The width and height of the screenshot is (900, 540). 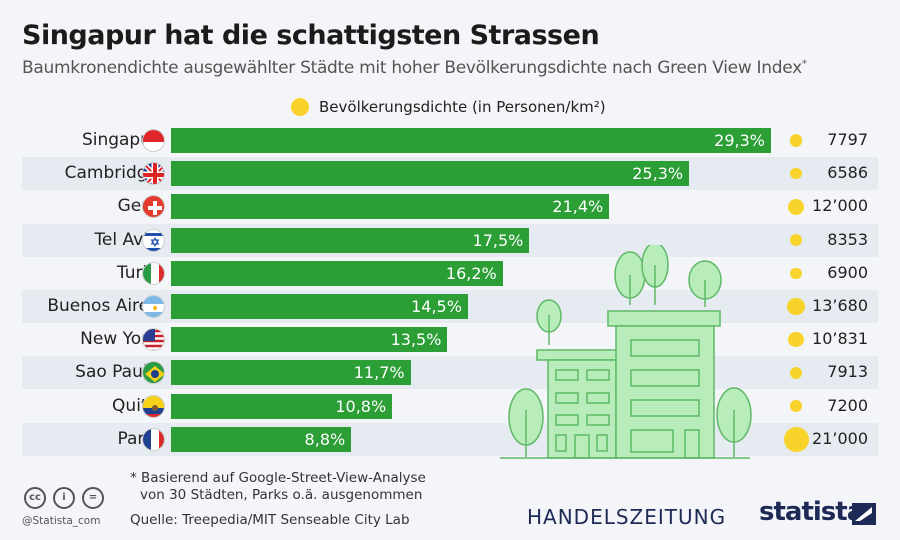 I want to click on bar: 17,5%, so click(x=350, y=240).